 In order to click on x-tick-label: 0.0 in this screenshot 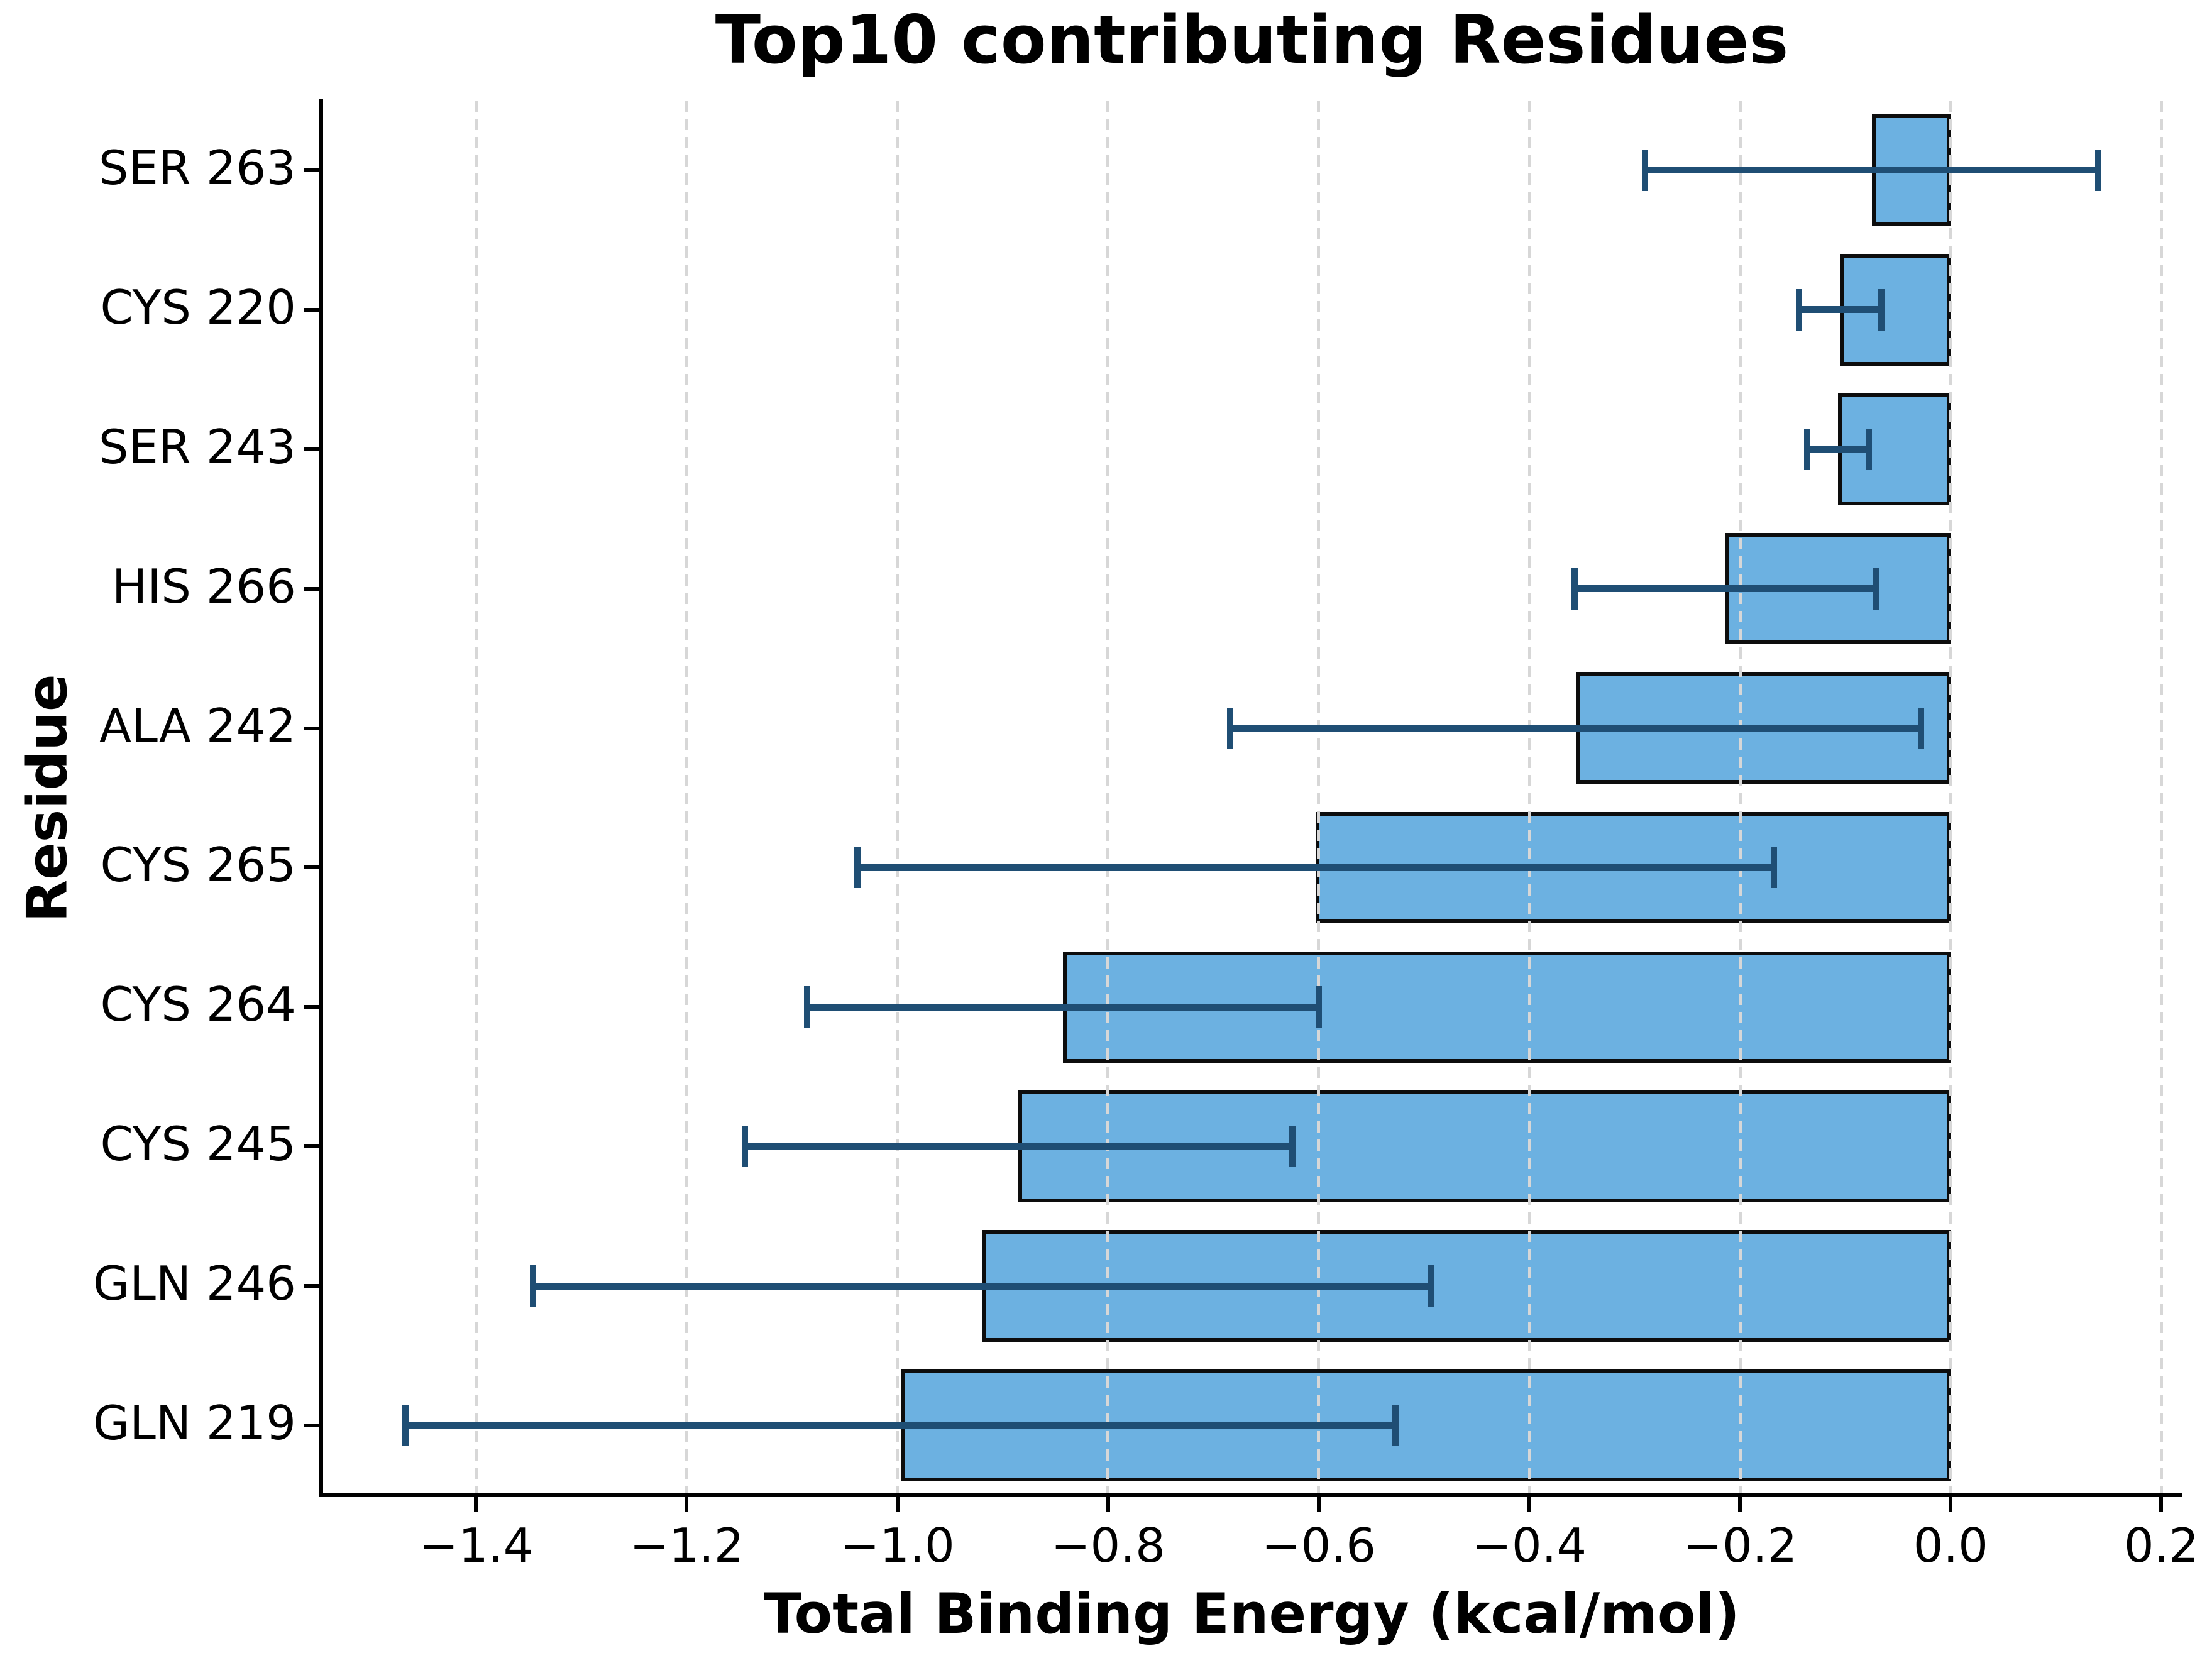, I will do `click(1950, 1545)`.